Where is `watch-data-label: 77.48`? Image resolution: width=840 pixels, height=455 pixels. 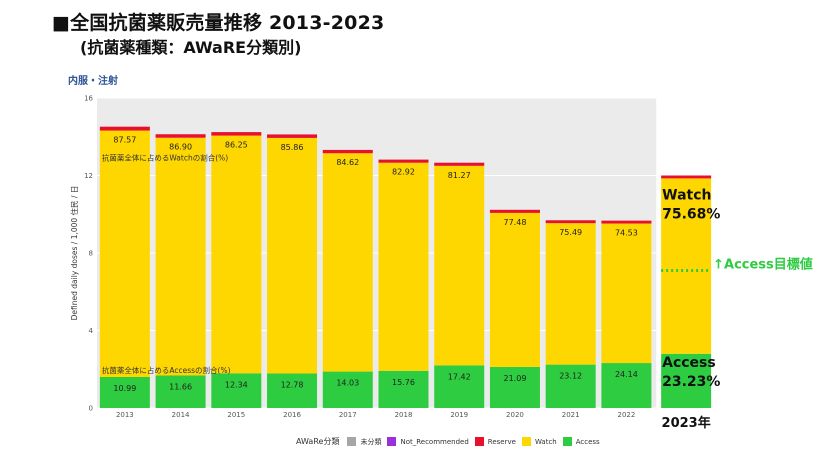
watch-data-label: 77.48 is located at coordinates (515, 222).